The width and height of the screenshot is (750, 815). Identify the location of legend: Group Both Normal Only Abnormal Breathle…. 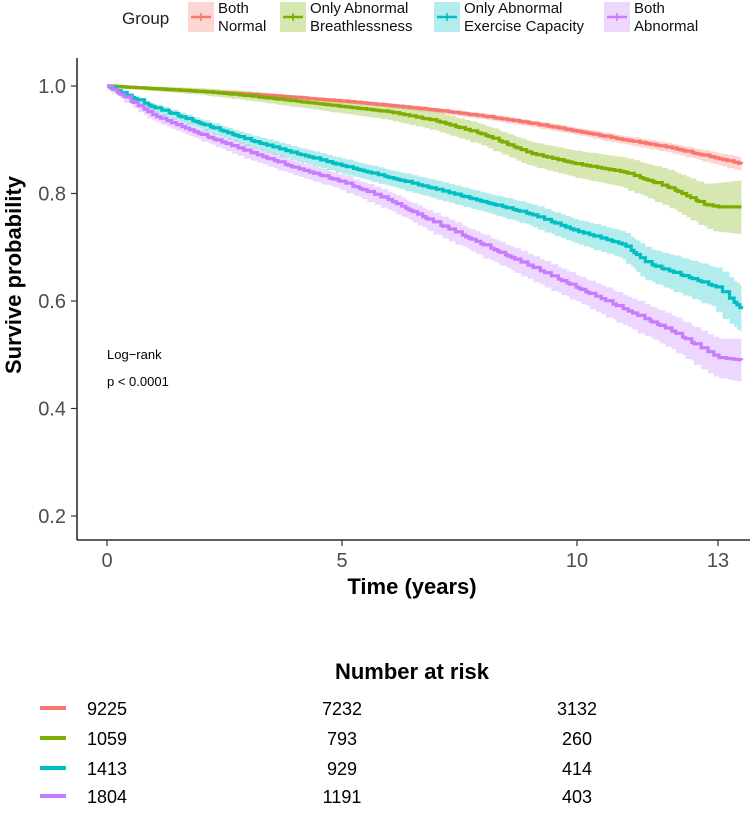
(410, 17).